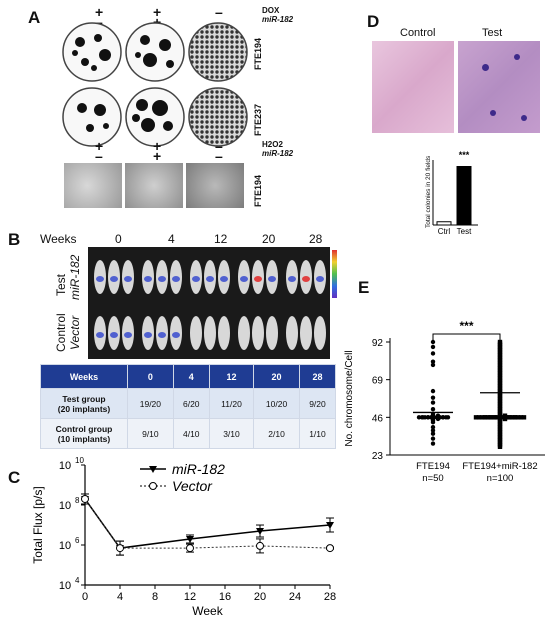 Image resolution: width=550 pixels, height=621 pixels. What do you see at coordinates (84, 428) in the screenshot?
I see `row-label-1: Control group` at bounding box center [84, 428].